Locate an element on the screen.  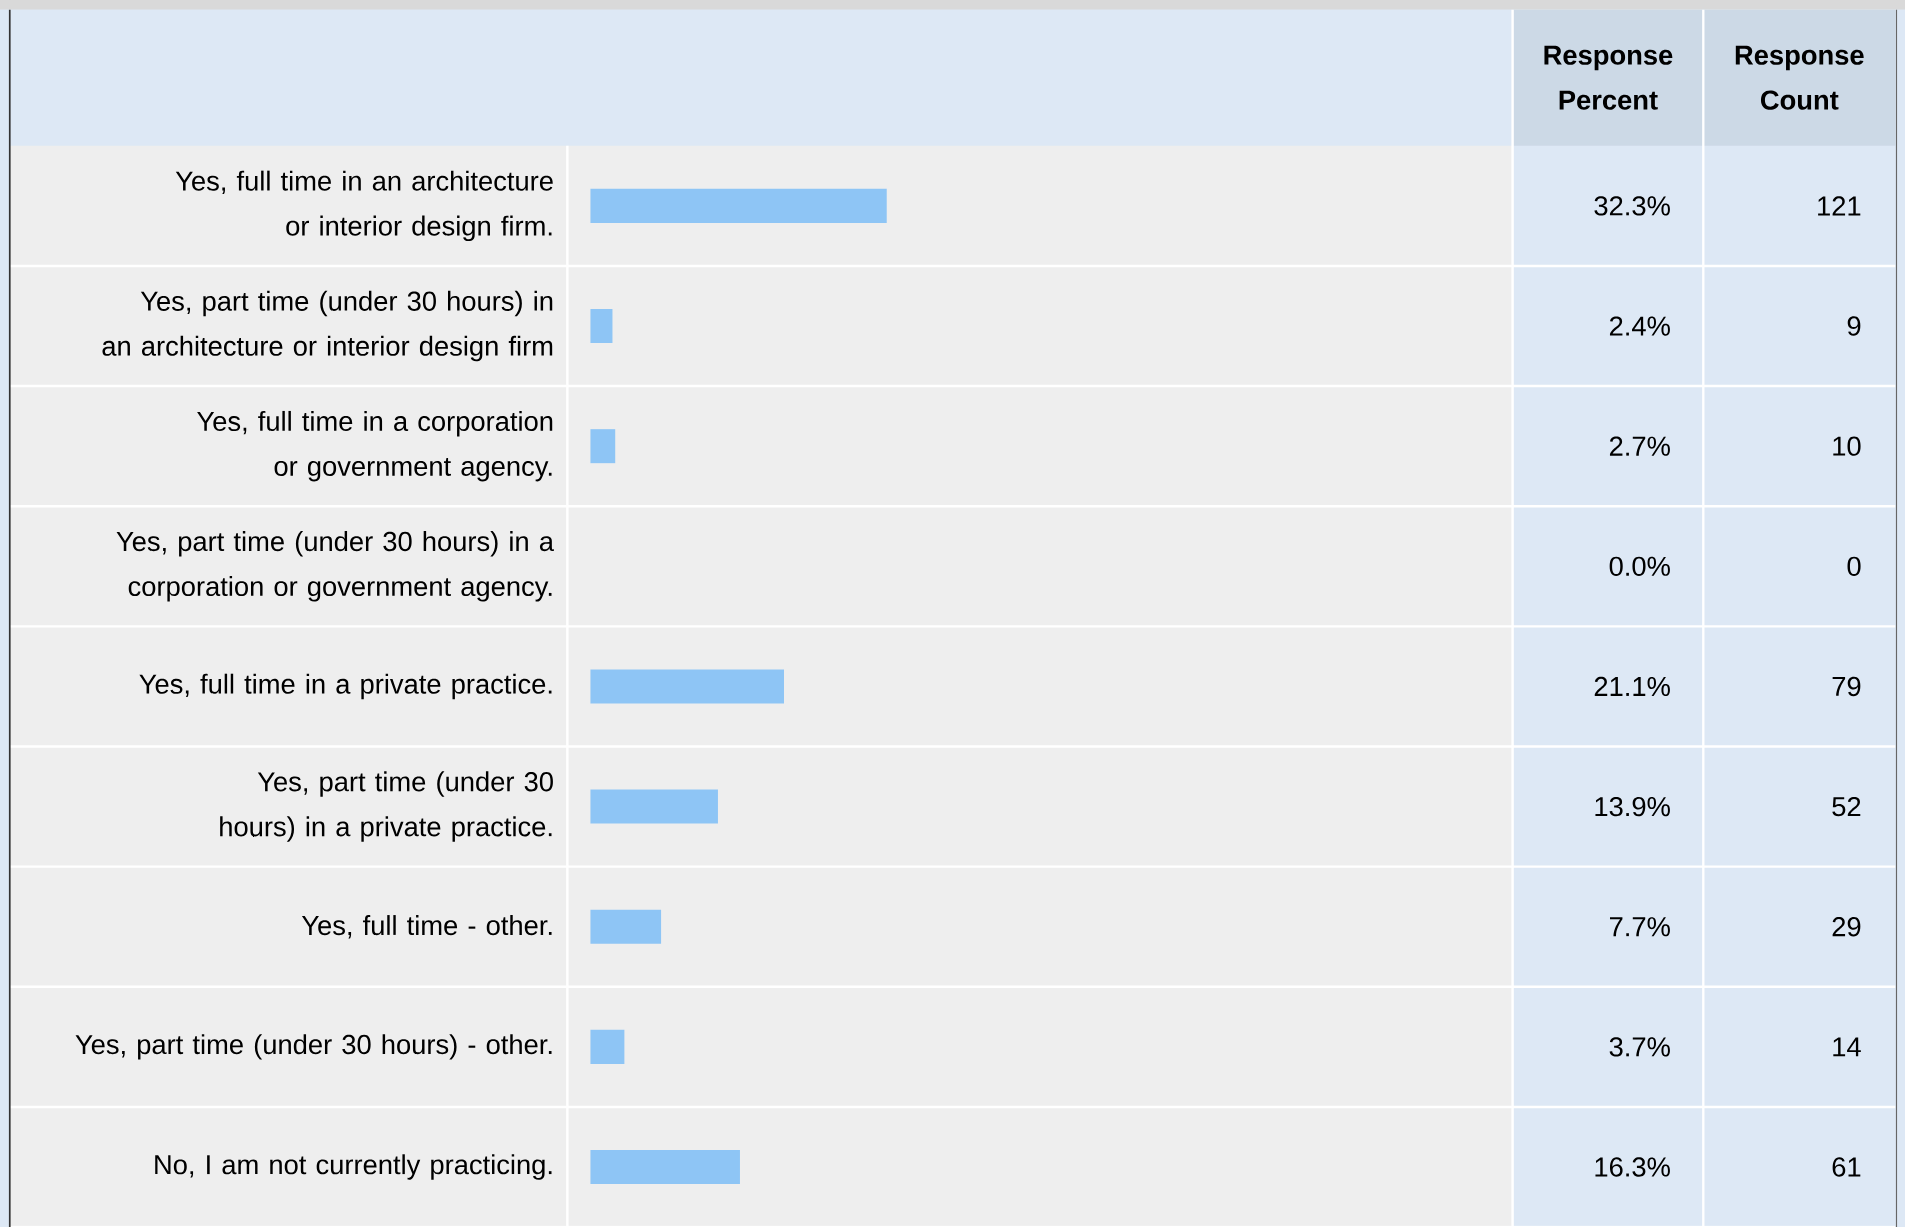
text: Response Count is located at coordinates (1799, 77).